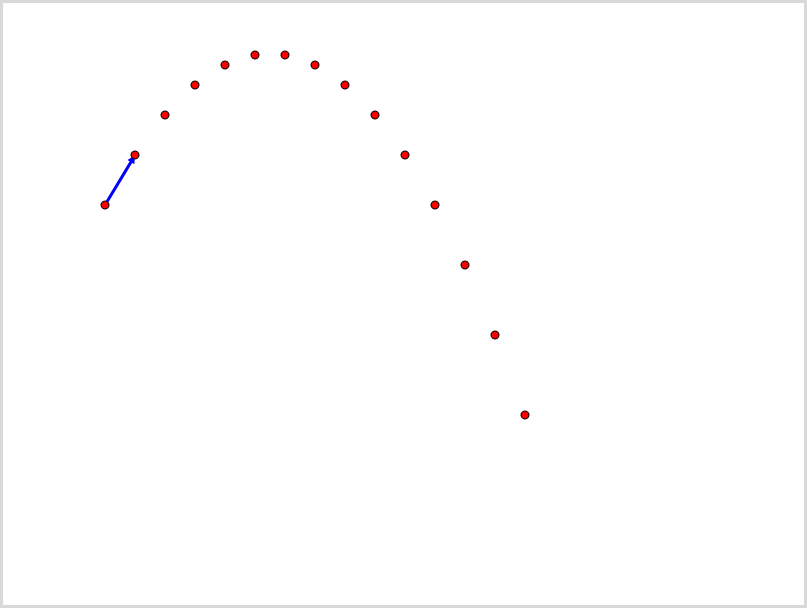 This screenshot has width=807, height=611. I want to click on velocity-arrow-layer, so click(119, 180).